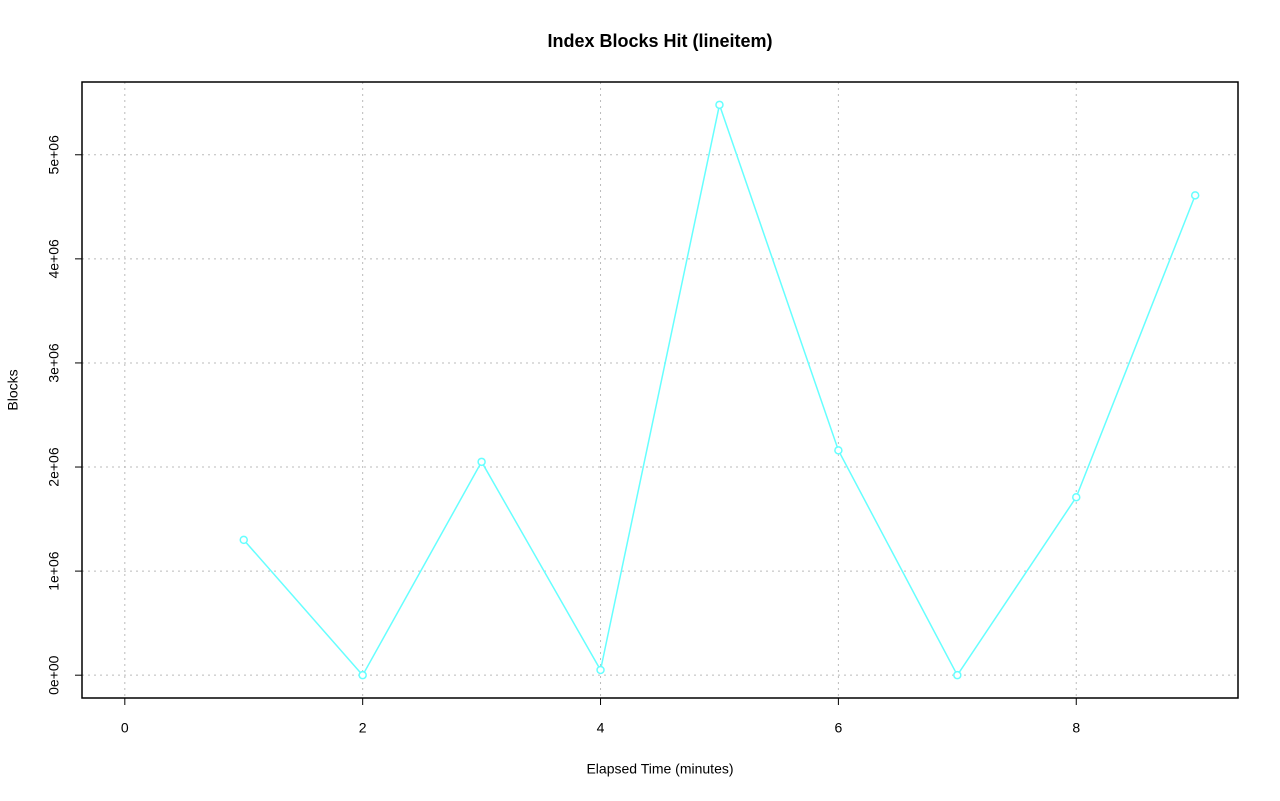 The width and height of the screenshot is (1280, 801). I want to click on x-tick-label: 0, so click(125, 728).